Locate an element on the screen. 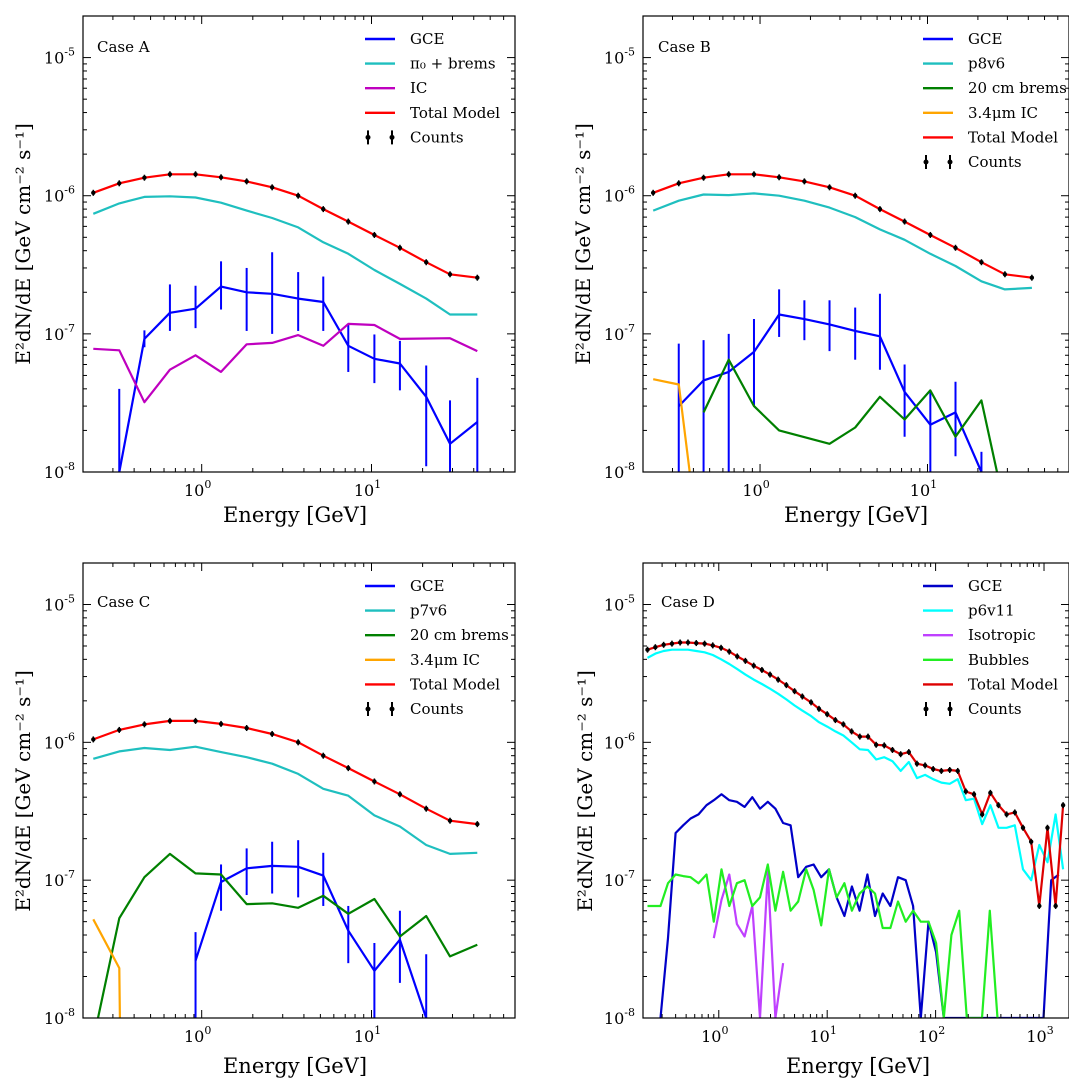  legend-label: Total Model is located at coordinates (1013, 137).